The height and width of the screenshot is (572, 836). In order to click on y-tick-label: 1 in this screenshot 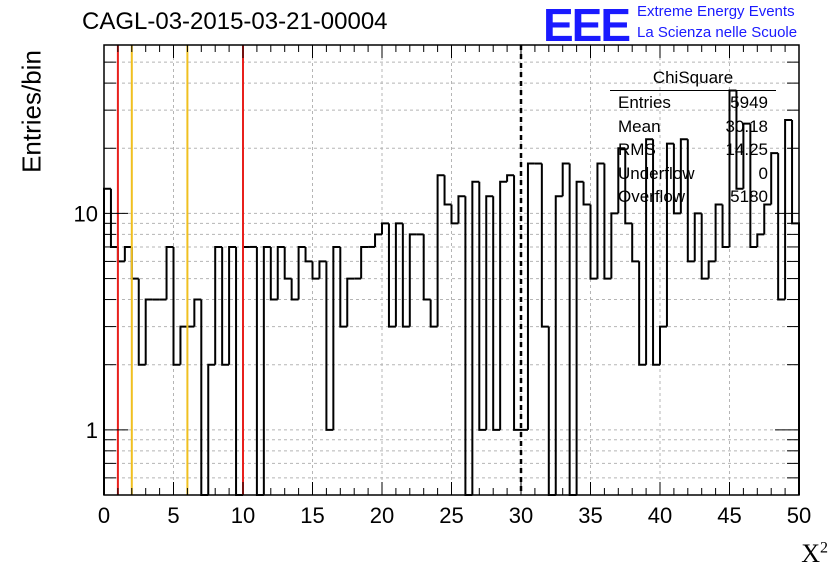, I will do `click(92, 430)`.